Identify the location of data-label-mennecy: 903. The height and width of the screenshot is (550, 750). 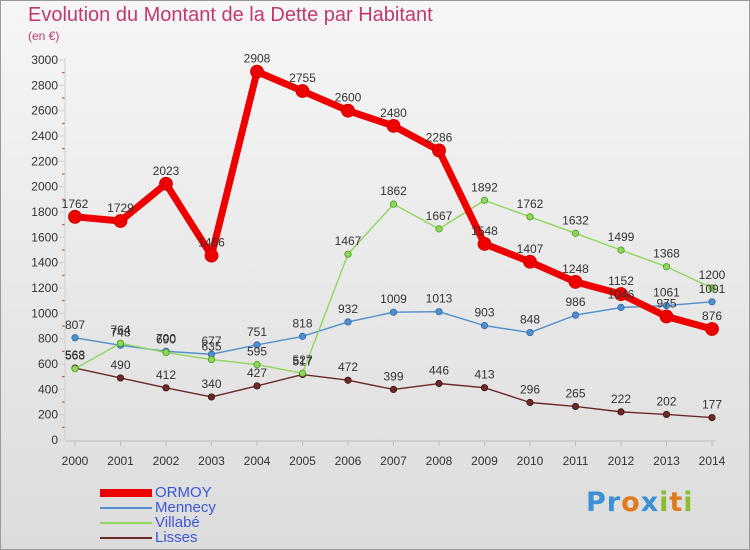
(484, 313).